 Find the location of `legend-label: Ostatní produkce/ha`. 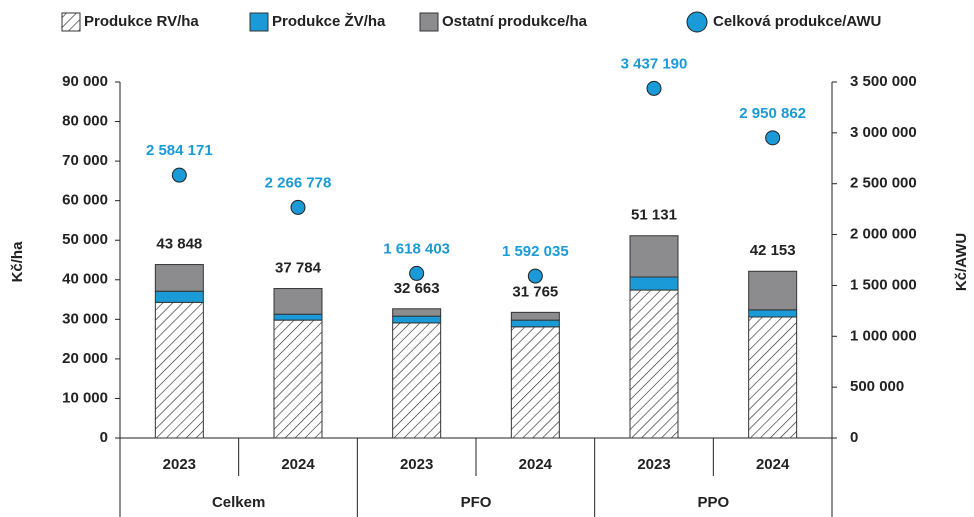

legend-label: Ostatní produkce/ha is located at coordinates (515, 21).